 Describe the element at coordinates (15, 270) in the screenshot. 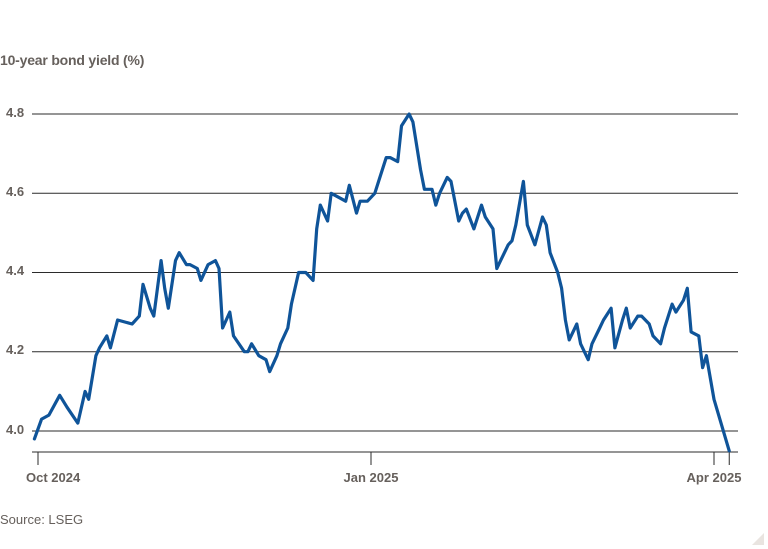

I see `y-tick-label: 4.4` at that location.